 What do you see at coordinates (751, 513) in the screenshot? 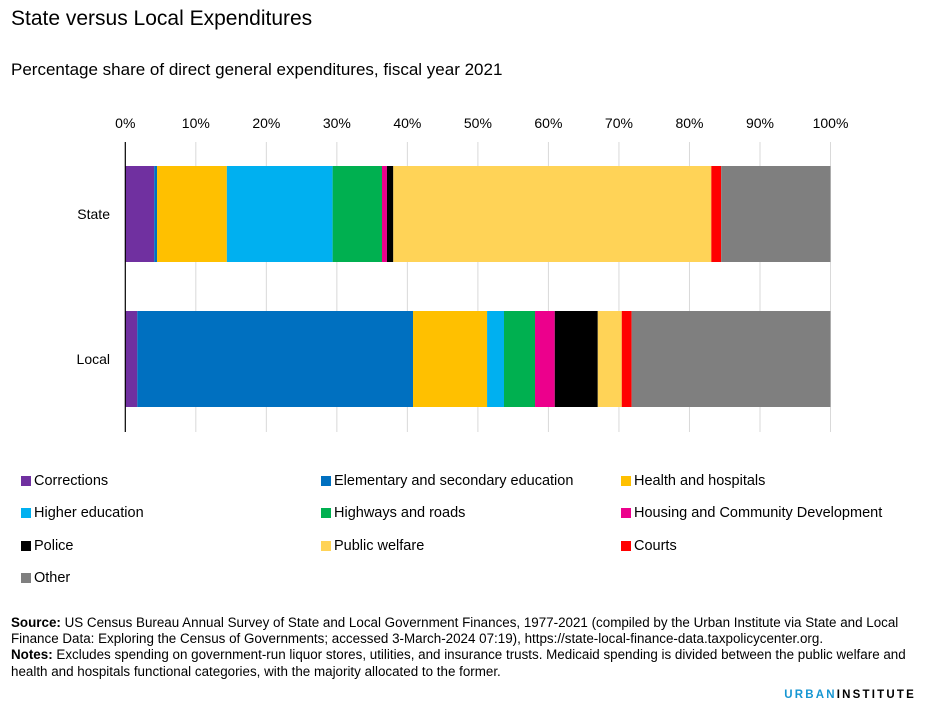
I see `legend-item: Housing and Community Development` at bounding box center [751, 513].